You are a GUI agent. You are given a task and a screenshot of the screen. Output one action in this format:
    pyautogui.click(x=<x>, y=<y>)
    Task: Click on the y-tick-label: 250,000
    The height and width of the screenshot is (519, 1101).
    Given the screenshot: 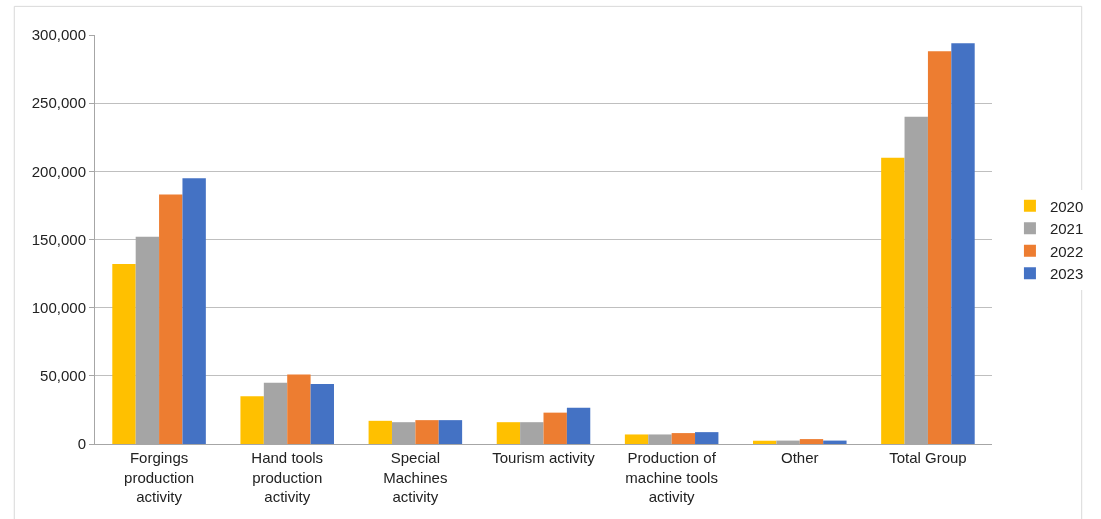 What is the action you would take?
    pyautogui.click(x=58, y=103)
    